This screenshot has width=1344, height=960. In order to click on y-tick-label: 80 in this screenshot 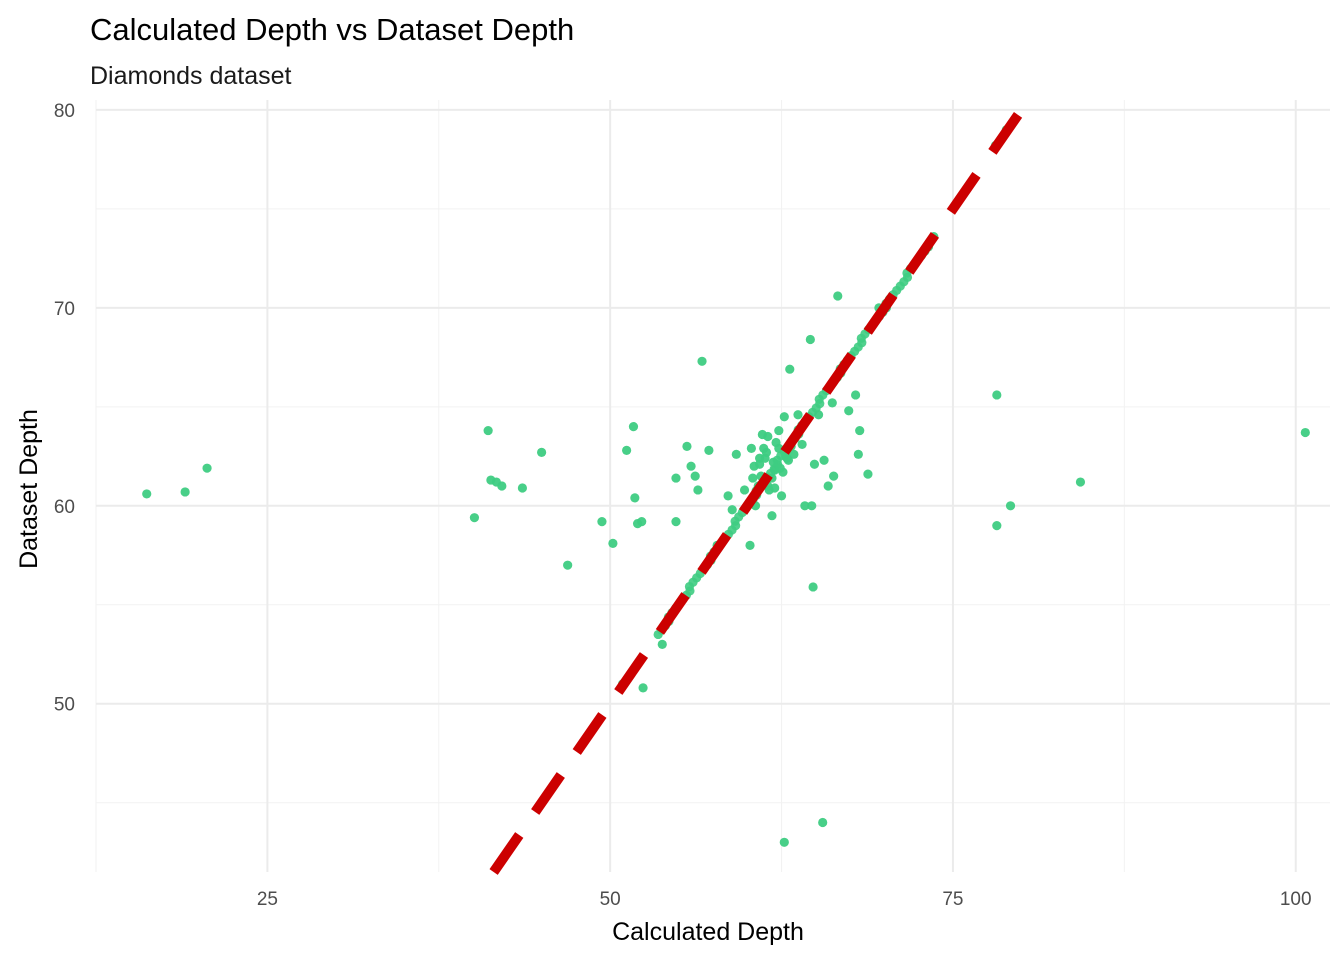, I will do `click(64, 111)`.